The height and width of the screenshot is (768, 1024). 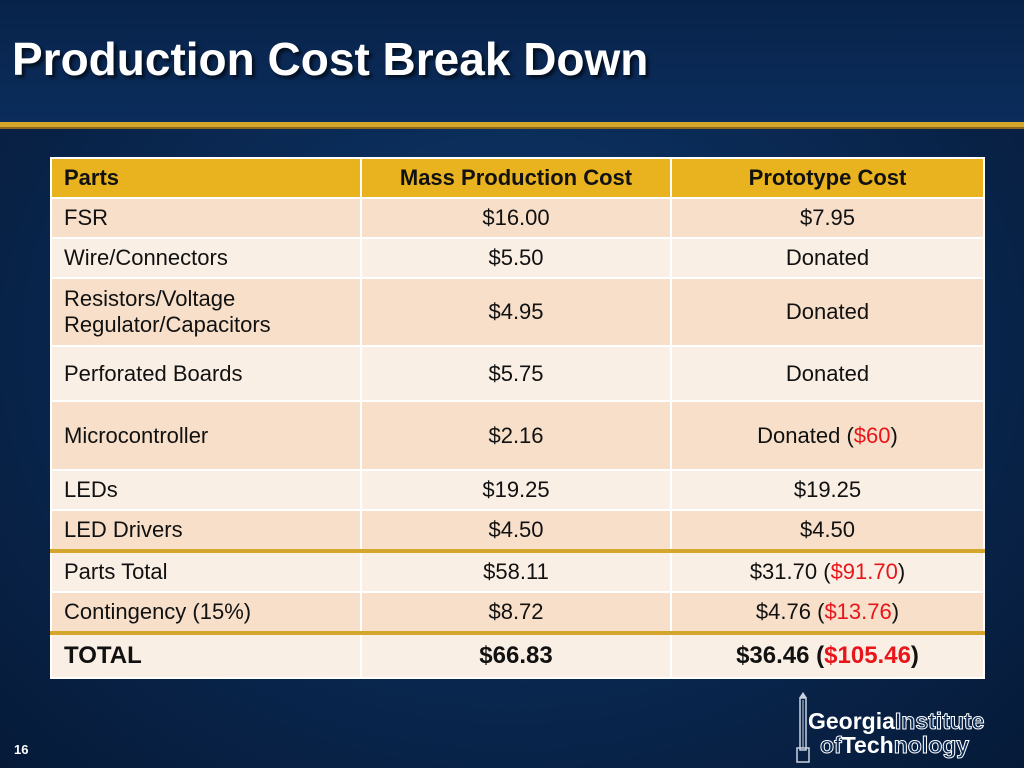 What do you see at coordinates (167, 324) in the screenshot?
I see `part-cell-line2: Regulator/Capacitors` at bounding box center [167, 324].